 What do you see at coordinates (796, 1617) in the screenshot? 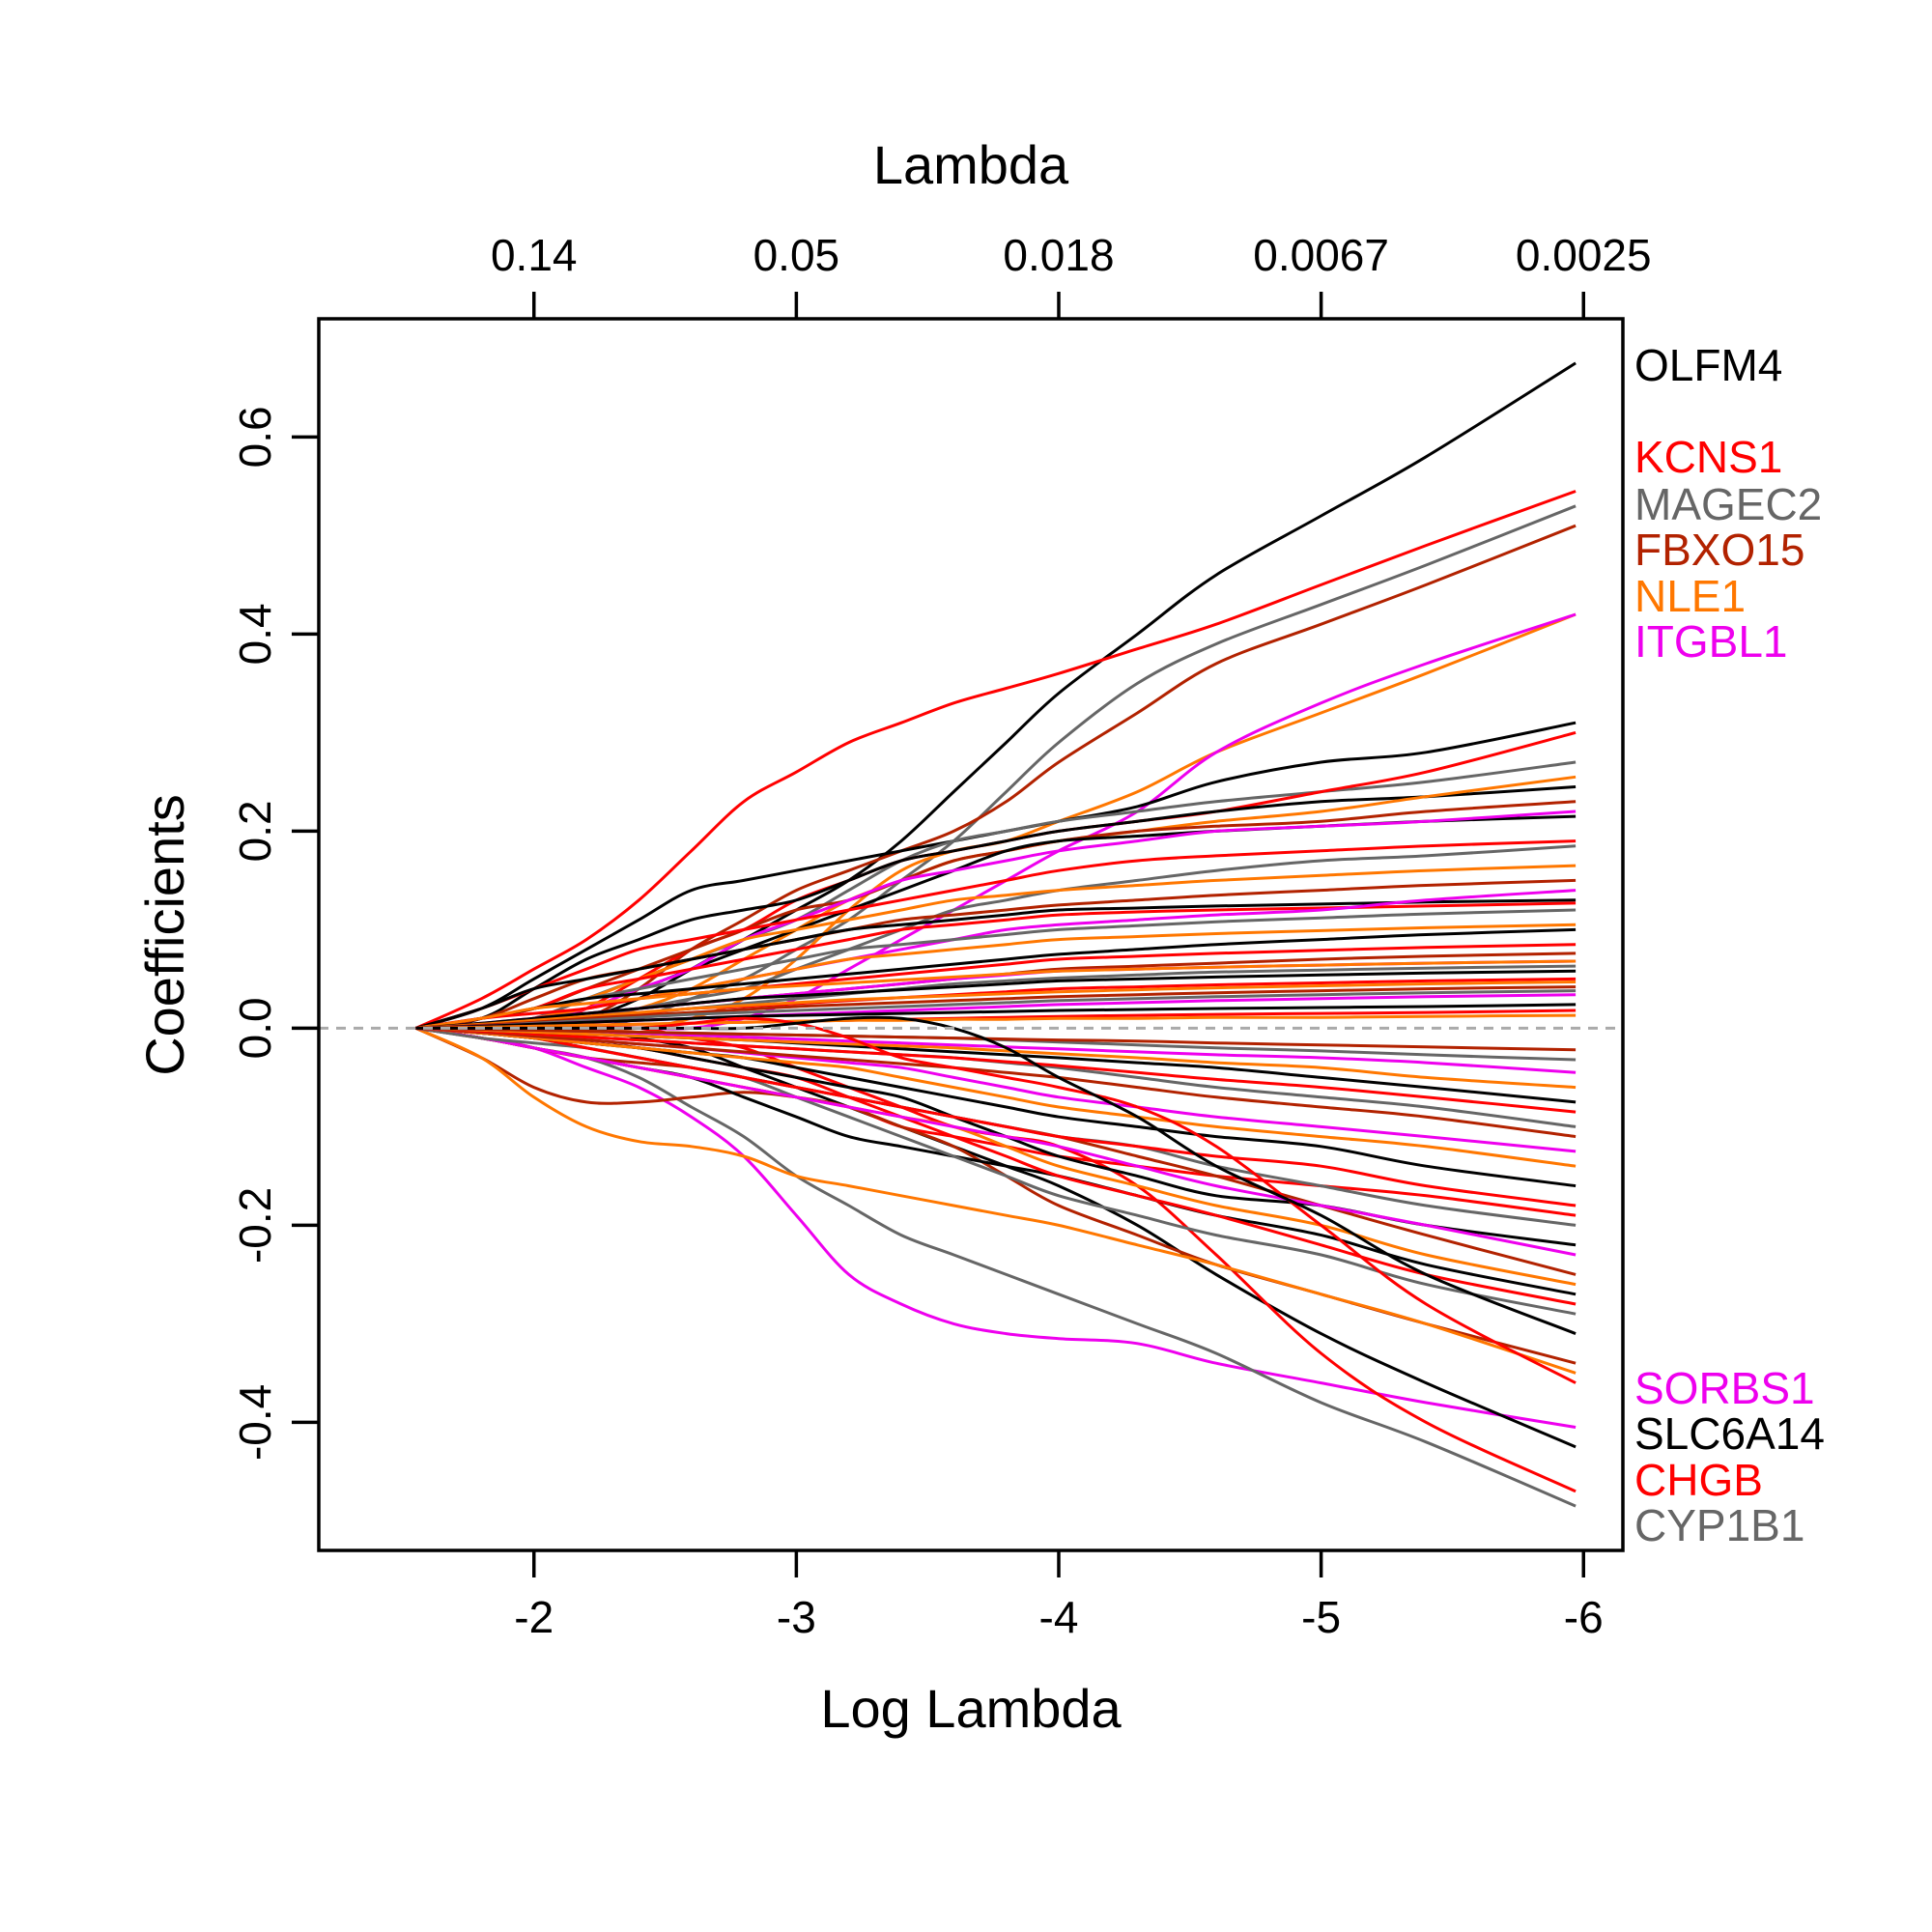
I see `x-tick-label: -3` at bounding box center [796, 1617].